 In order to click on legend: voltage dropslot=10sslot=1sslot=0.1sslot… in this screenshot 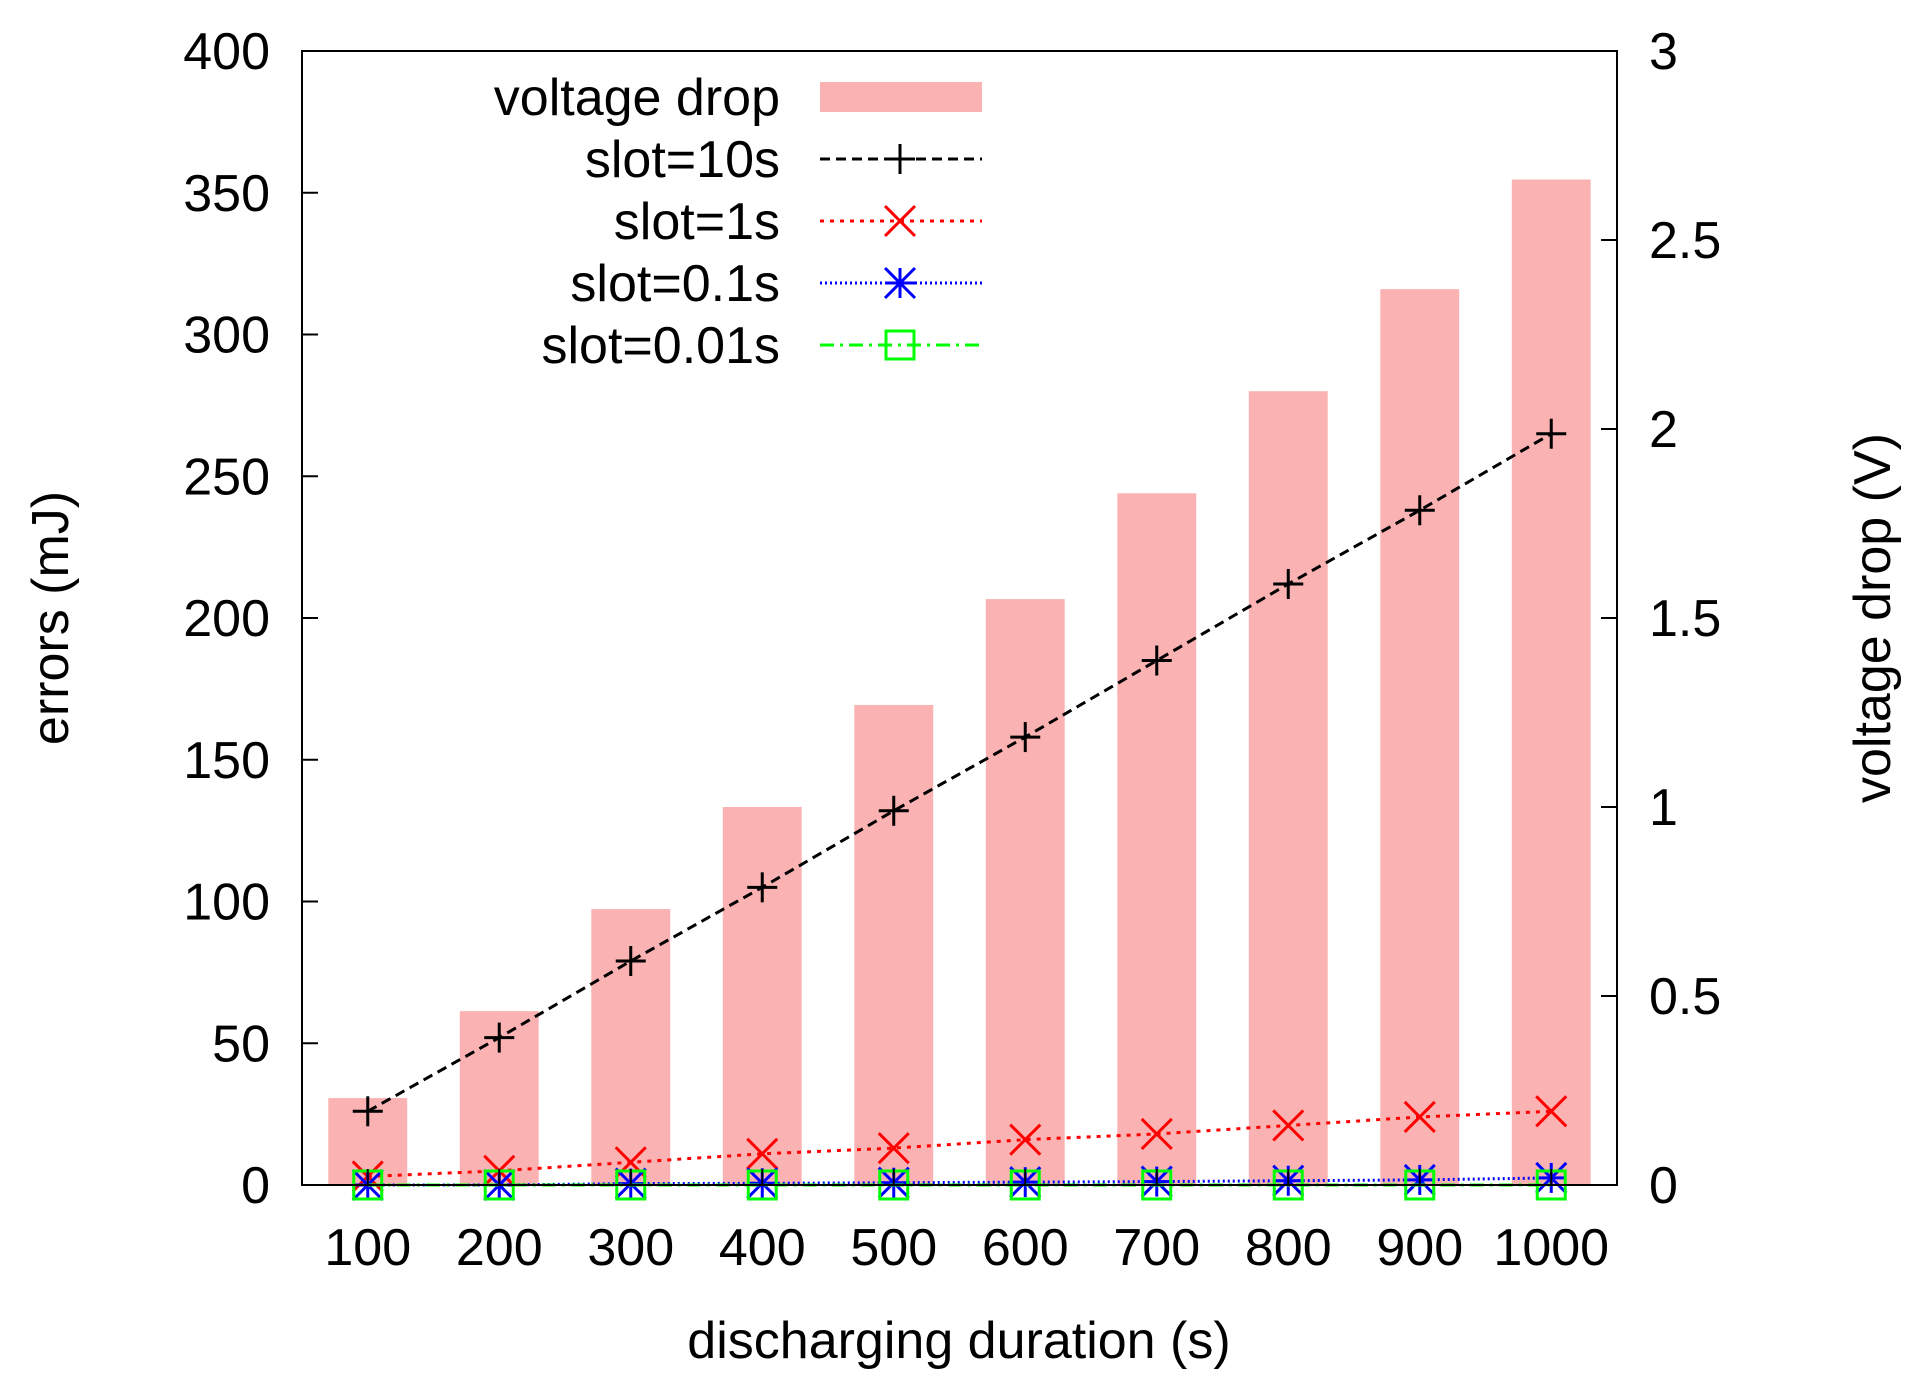, I will do `click(738, 222)`.